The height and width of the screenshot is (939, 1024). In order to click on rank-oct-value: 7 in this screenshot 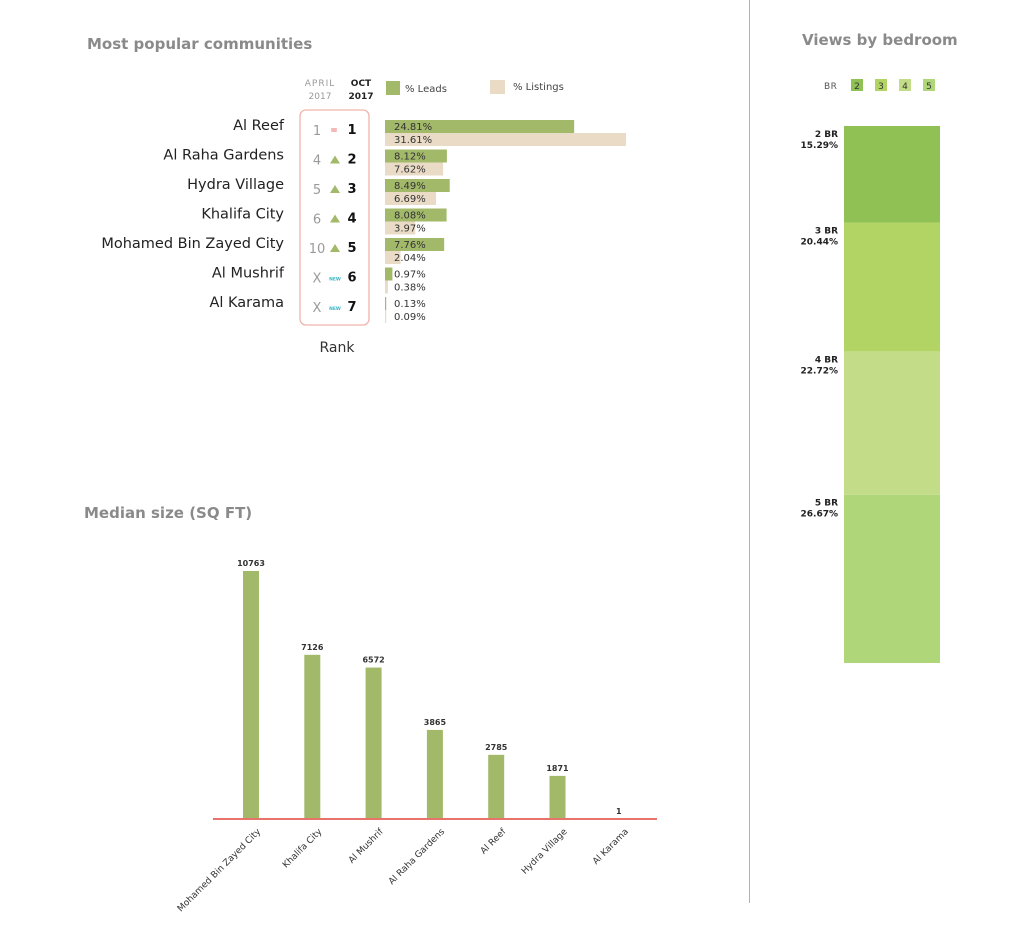, I will do `click(351, 307)`.